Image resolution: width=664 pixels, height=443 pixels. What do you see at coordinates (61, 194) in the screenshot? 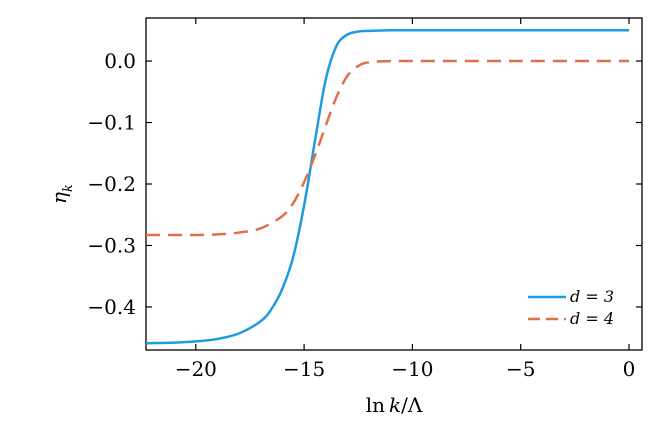
I see `y-axis-label: ηk` at bounding box center [61, 194].